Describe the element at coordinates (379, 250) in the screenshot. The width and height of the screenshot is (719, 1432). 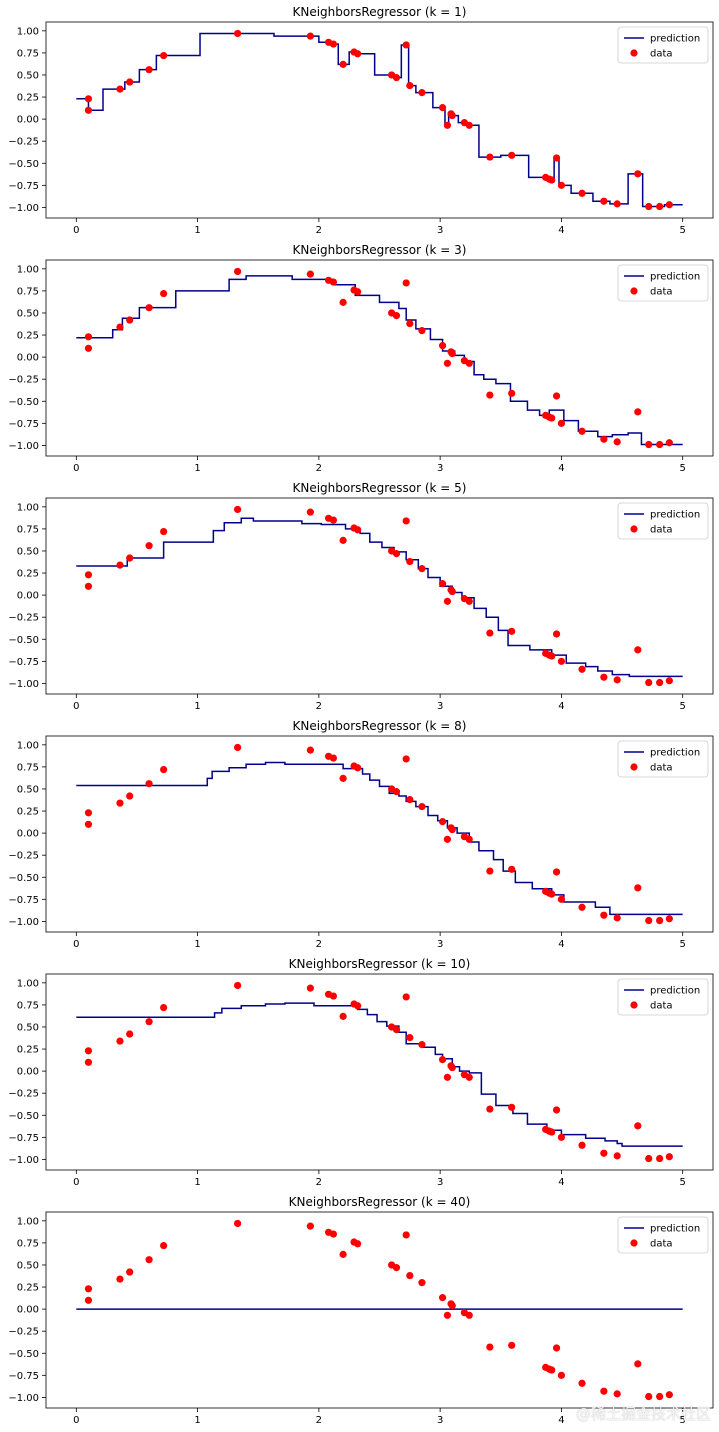
I see `subplot-title: KNeighborsRegressor (k = 3)` at that location.